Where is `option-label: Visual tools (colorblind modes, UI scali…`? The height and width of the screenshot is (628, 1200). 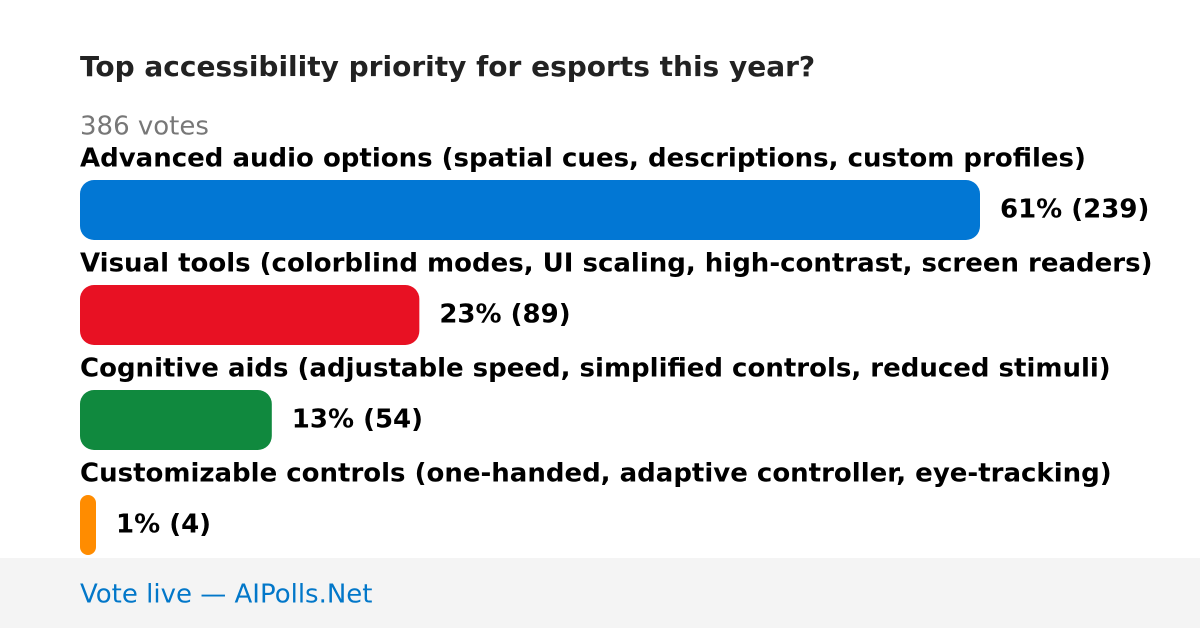
option-label: Visual tools (colorblind modes, UI scali… is located at coordinates (616, 264).